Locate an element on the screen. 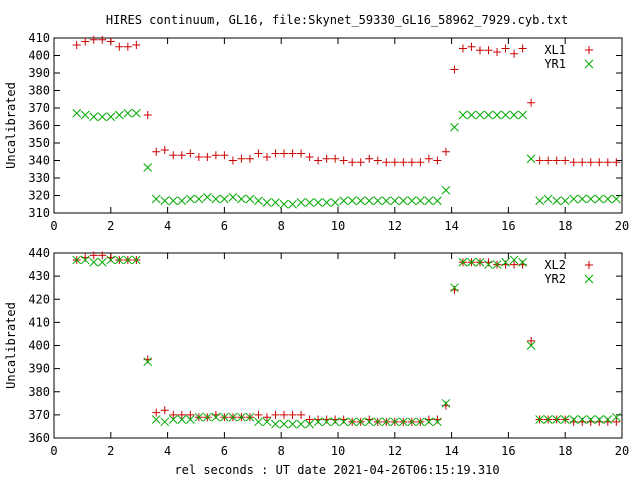  x-tick-label-2-4: 8 is located at coordinates (281, 451).